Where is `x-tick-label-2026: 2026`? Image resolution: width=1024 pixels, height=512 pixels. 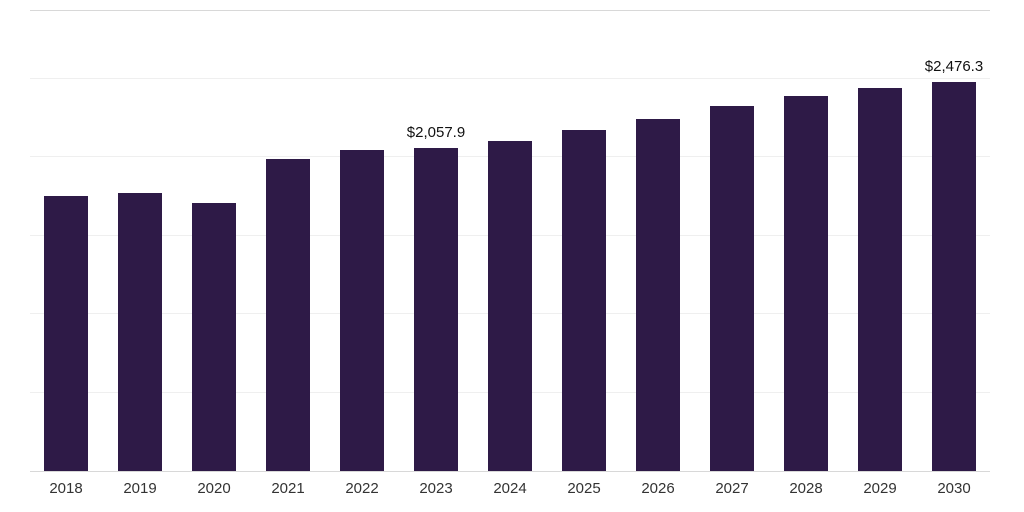 x-tick-label-2026: 2026 is located at coordinates (658, 488).